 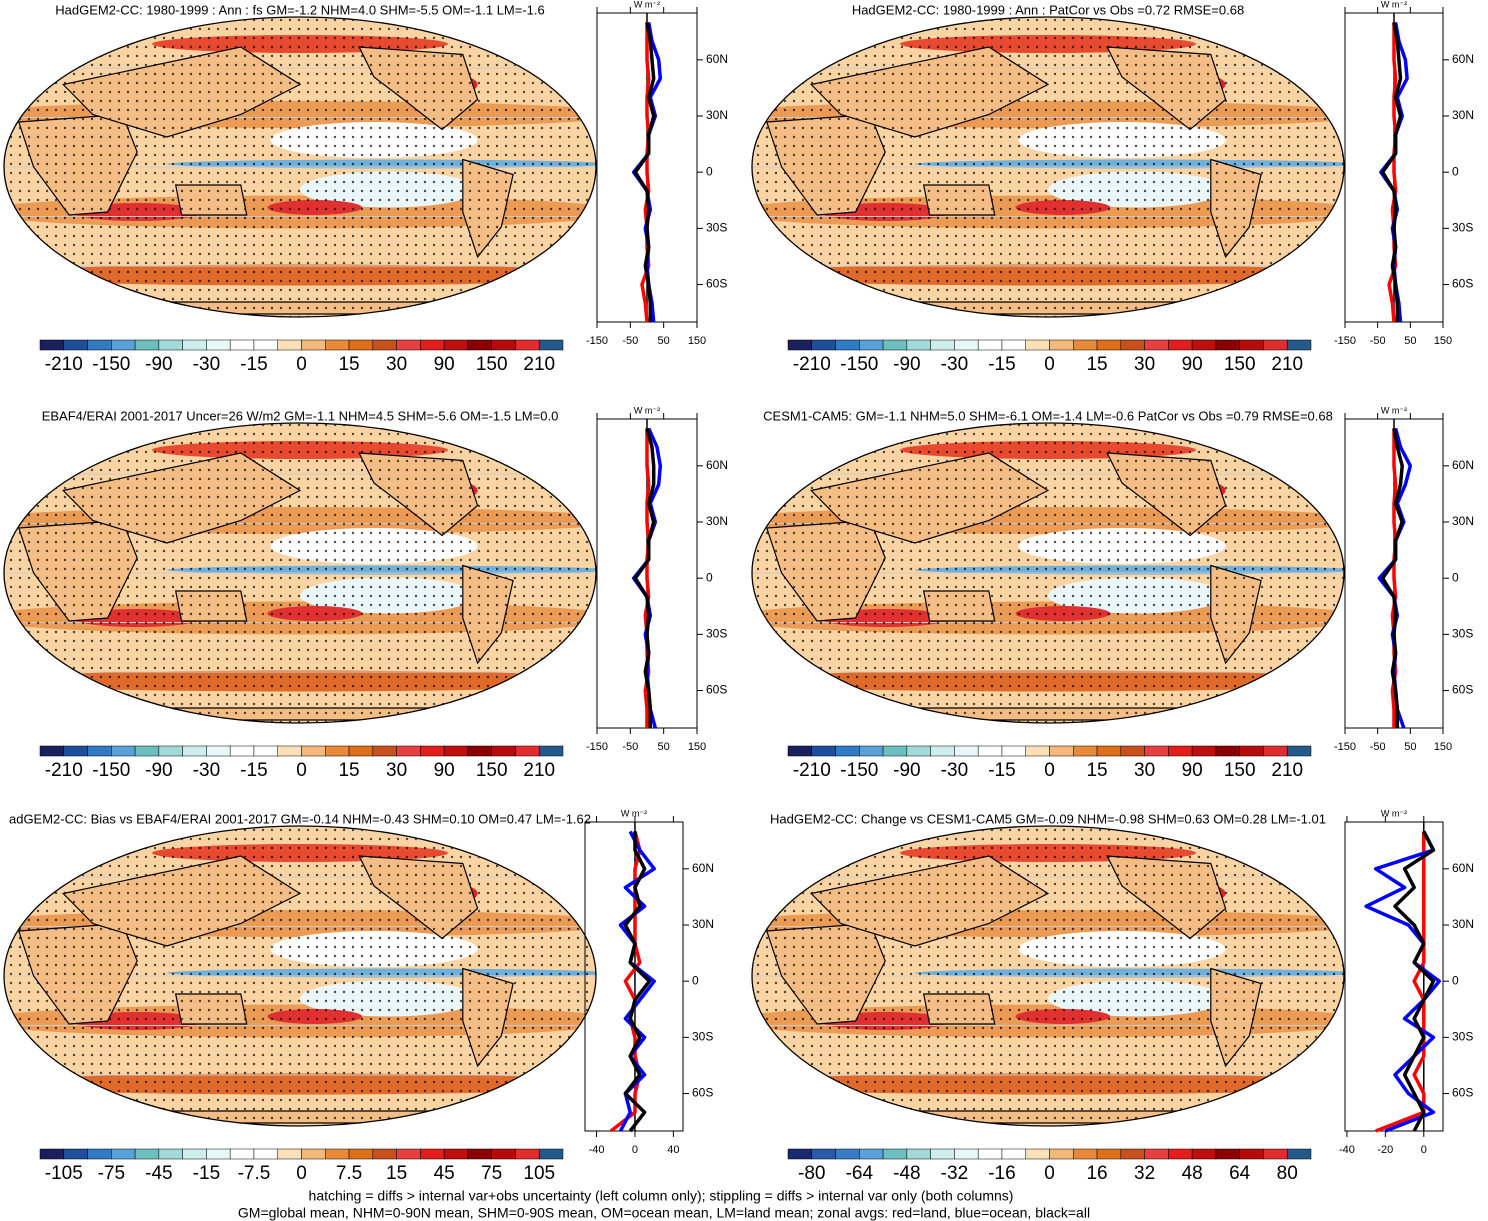 I want to click on x-tick-label: -150, so click(x=597, y=747).